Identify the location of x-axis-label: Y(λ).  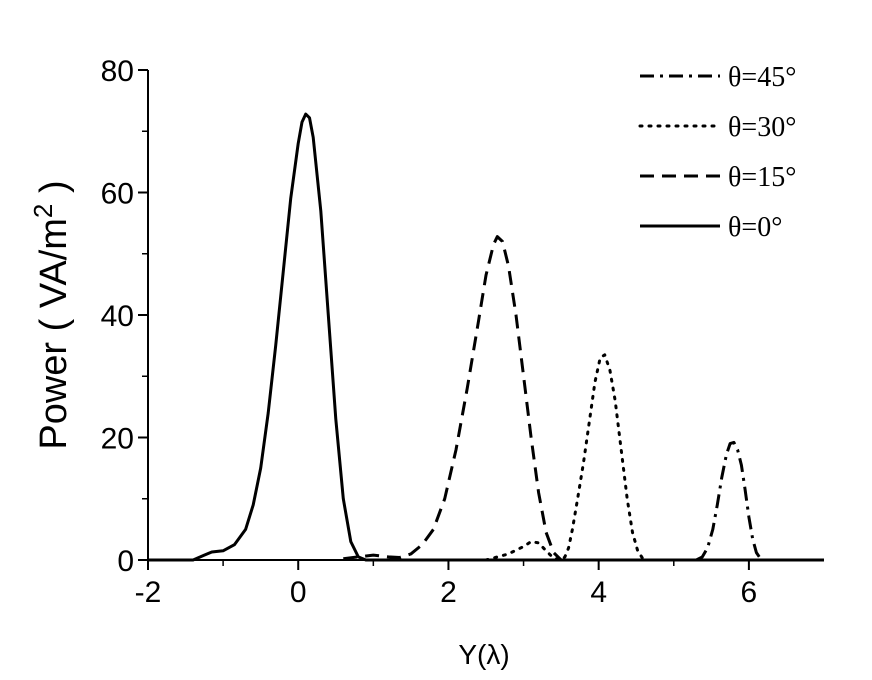
(483, 654).